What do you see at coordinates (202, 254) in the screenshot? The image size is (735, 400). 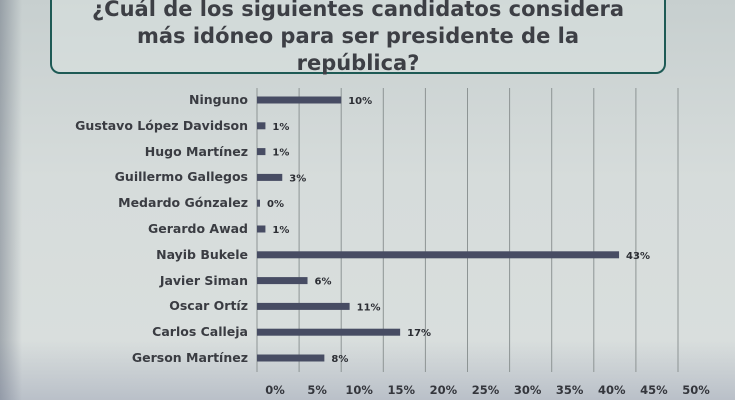 I see `category-label: Nayib Bukele` at bounding box center [202, 254].